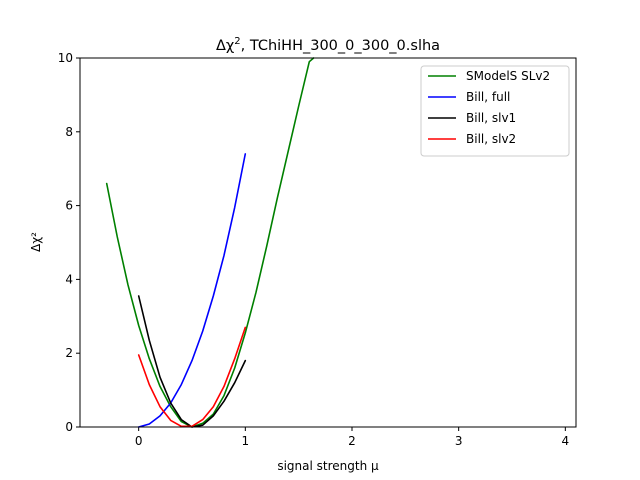 This screenshot has height=480, width=640. What do you see at coordinates (36, 242) in the screenshot?
I see `y-axis-label: Δχ²` at bounding box center [36, 242].